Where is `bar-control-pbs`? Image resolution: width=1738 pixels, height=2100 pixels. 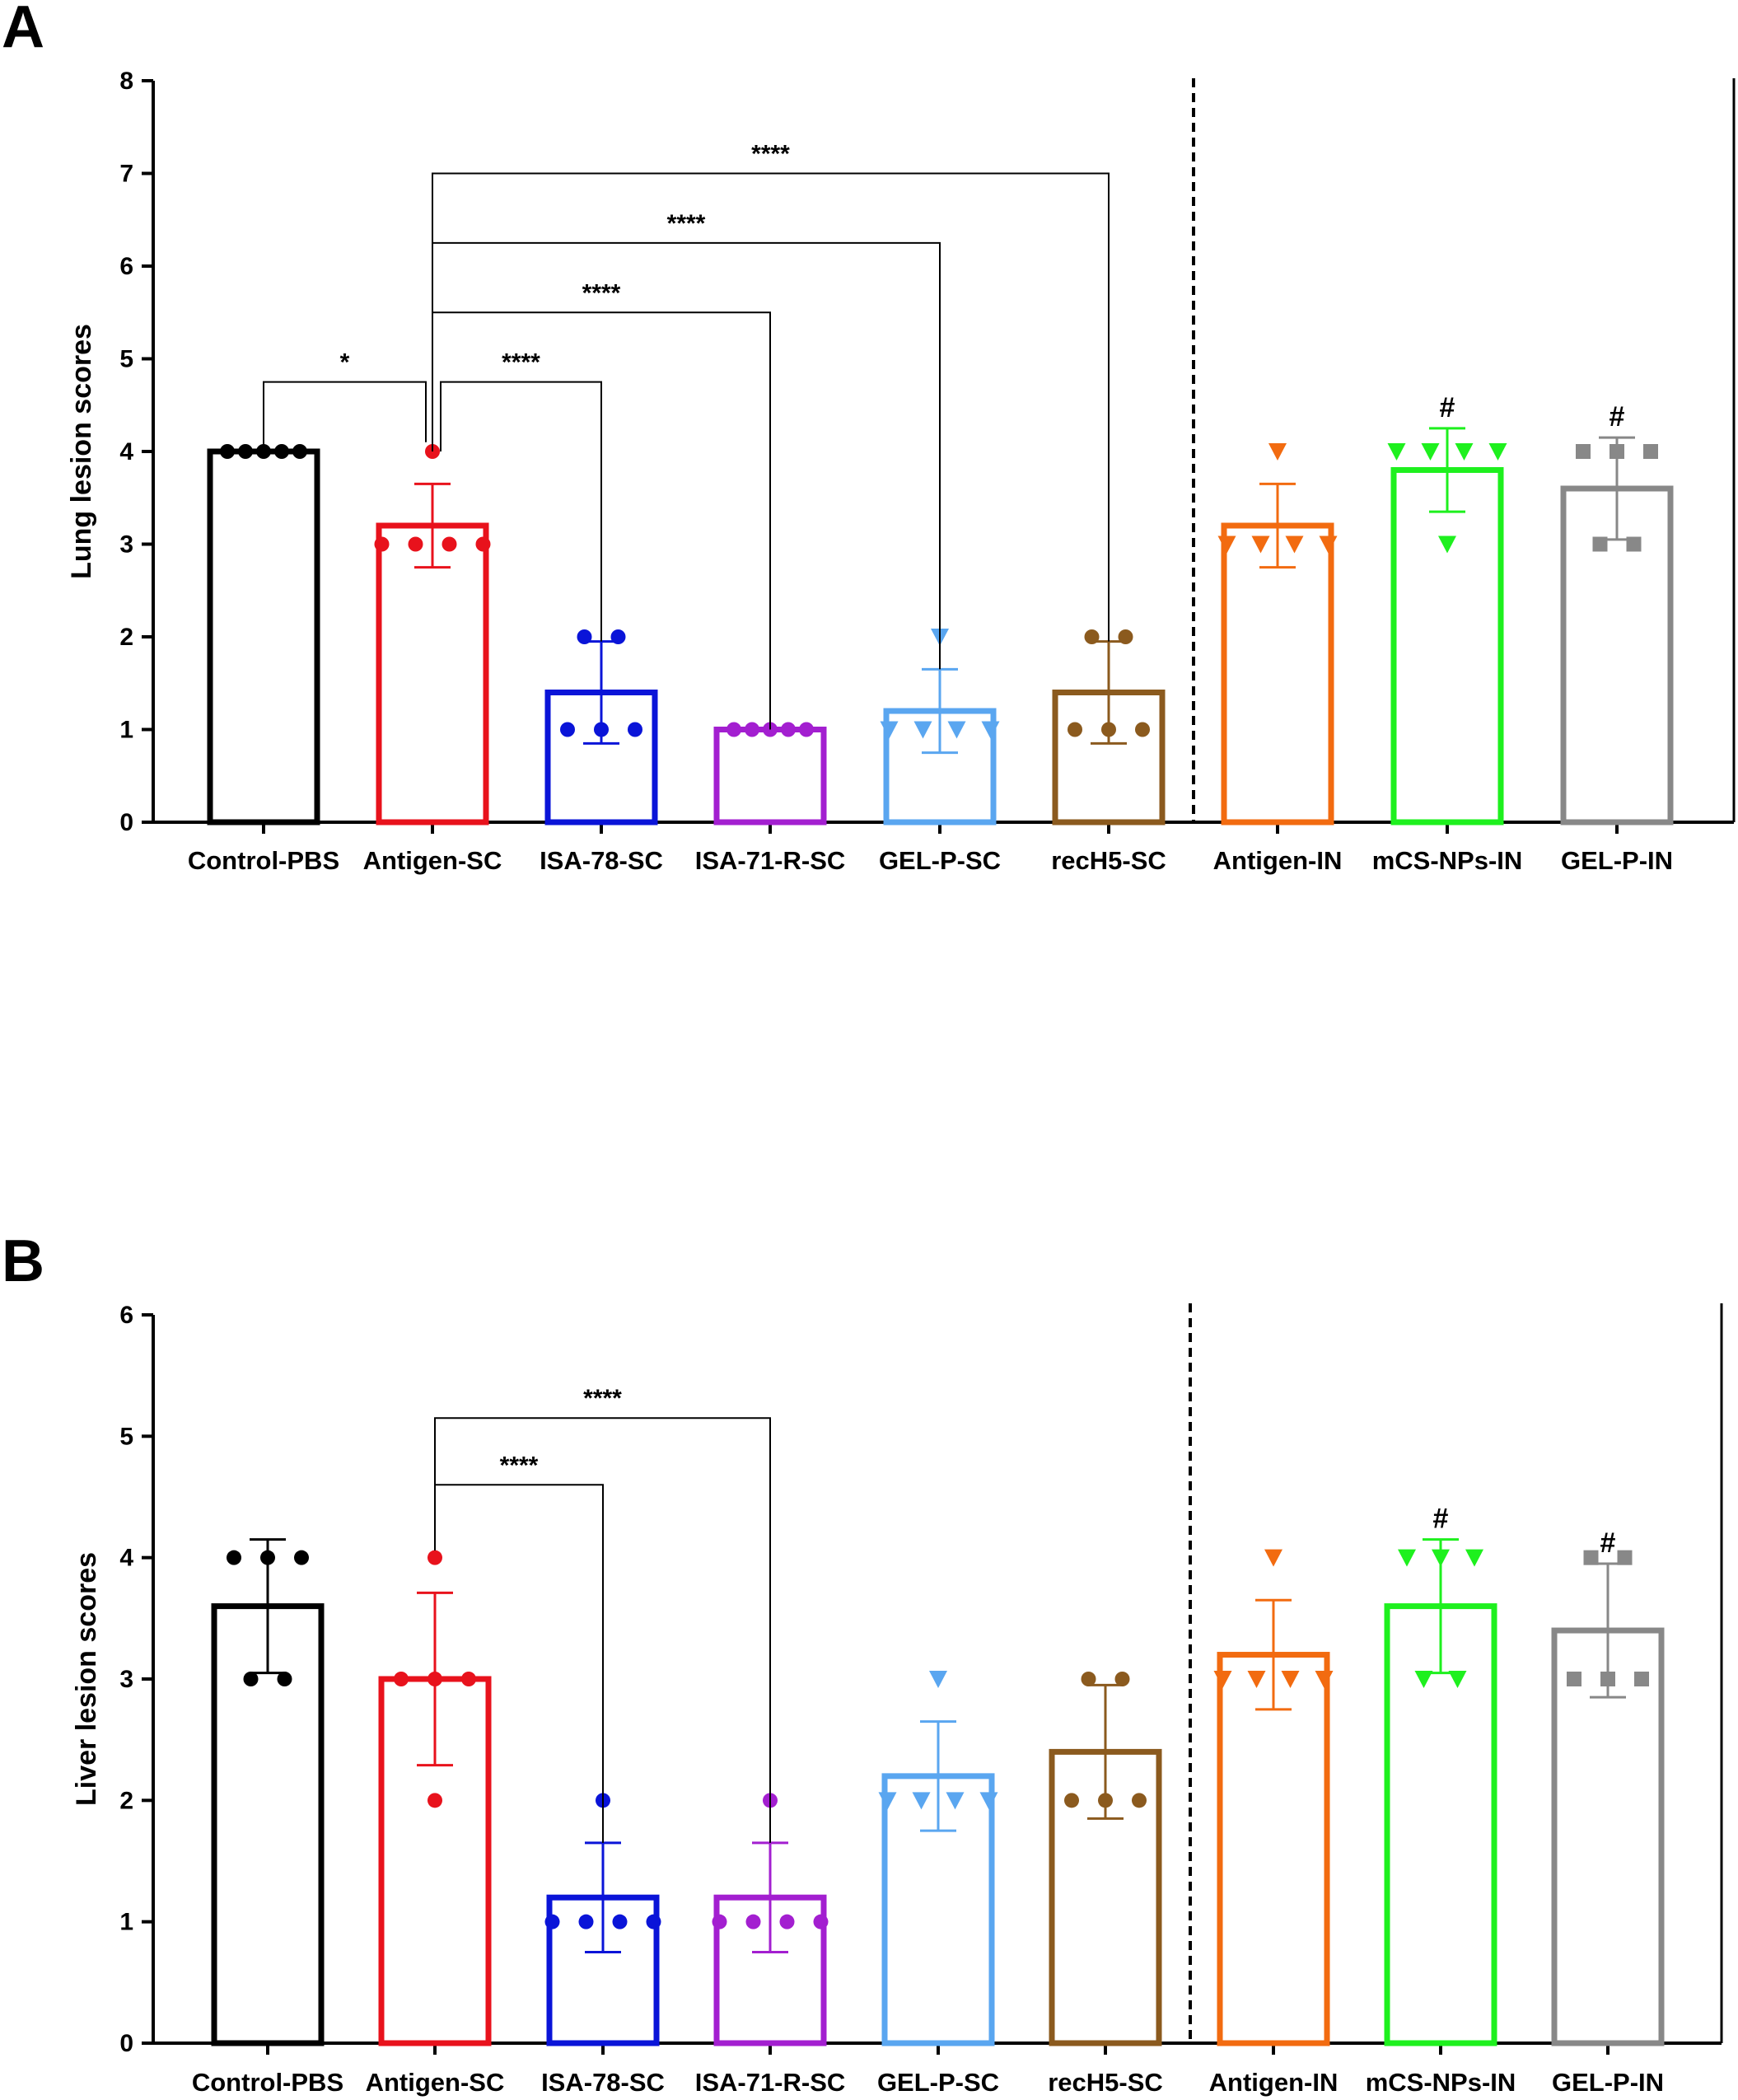
bar-control-pbs is located at coordinates (263, 637).